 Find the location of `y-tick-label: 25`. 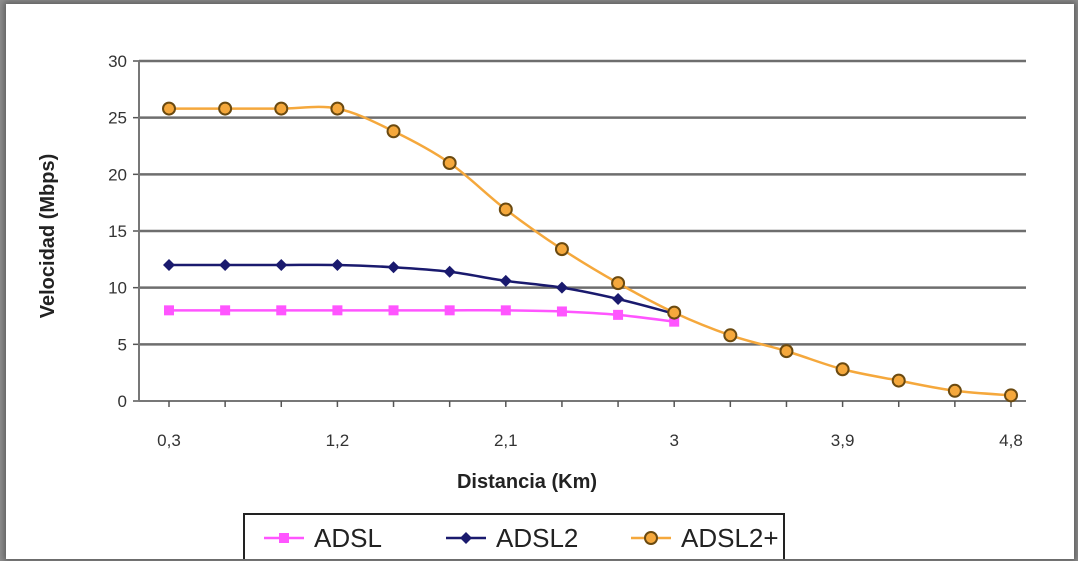

y-tick-label: 25 is located at coordinates (117, 118).